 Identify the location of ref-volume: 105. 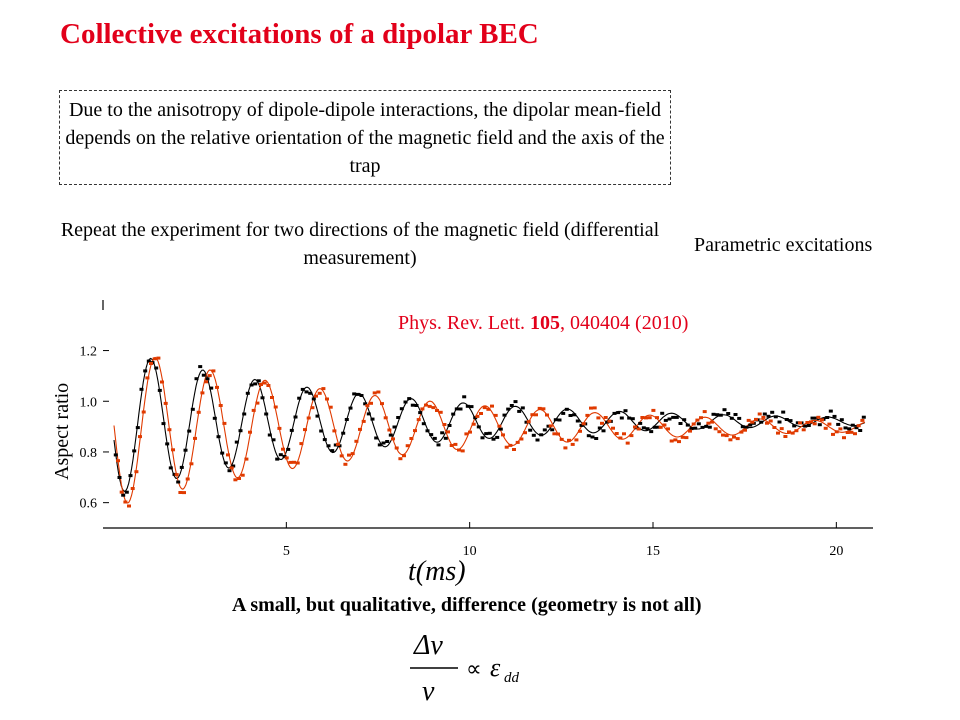
(545, 323).